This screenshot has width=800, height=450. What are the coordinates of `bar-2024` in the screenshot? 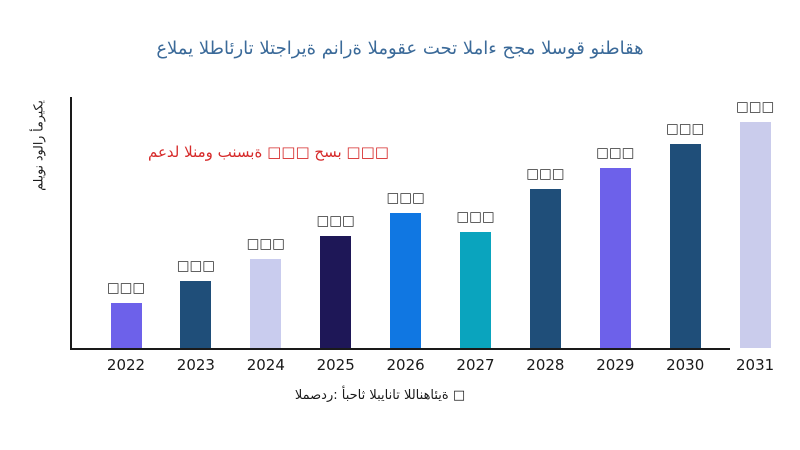 It's located at (266, 303).